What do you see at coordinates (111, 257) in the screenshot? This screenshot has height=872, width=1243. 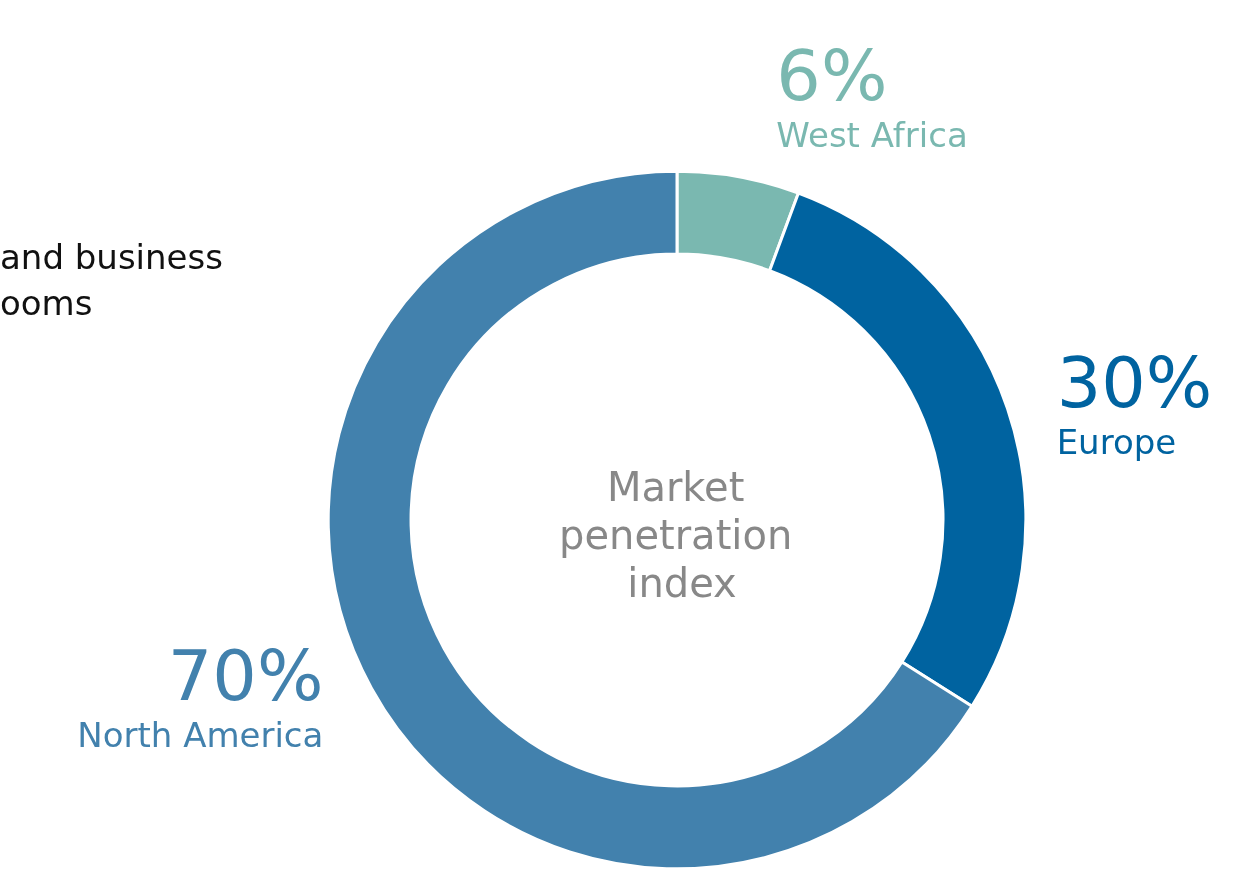 I see `text: and business` at bounding box center [111, 257].